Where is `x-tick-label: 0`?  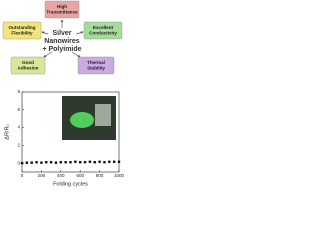
x-tick-label: 0 is located at coordinates (22, 175).